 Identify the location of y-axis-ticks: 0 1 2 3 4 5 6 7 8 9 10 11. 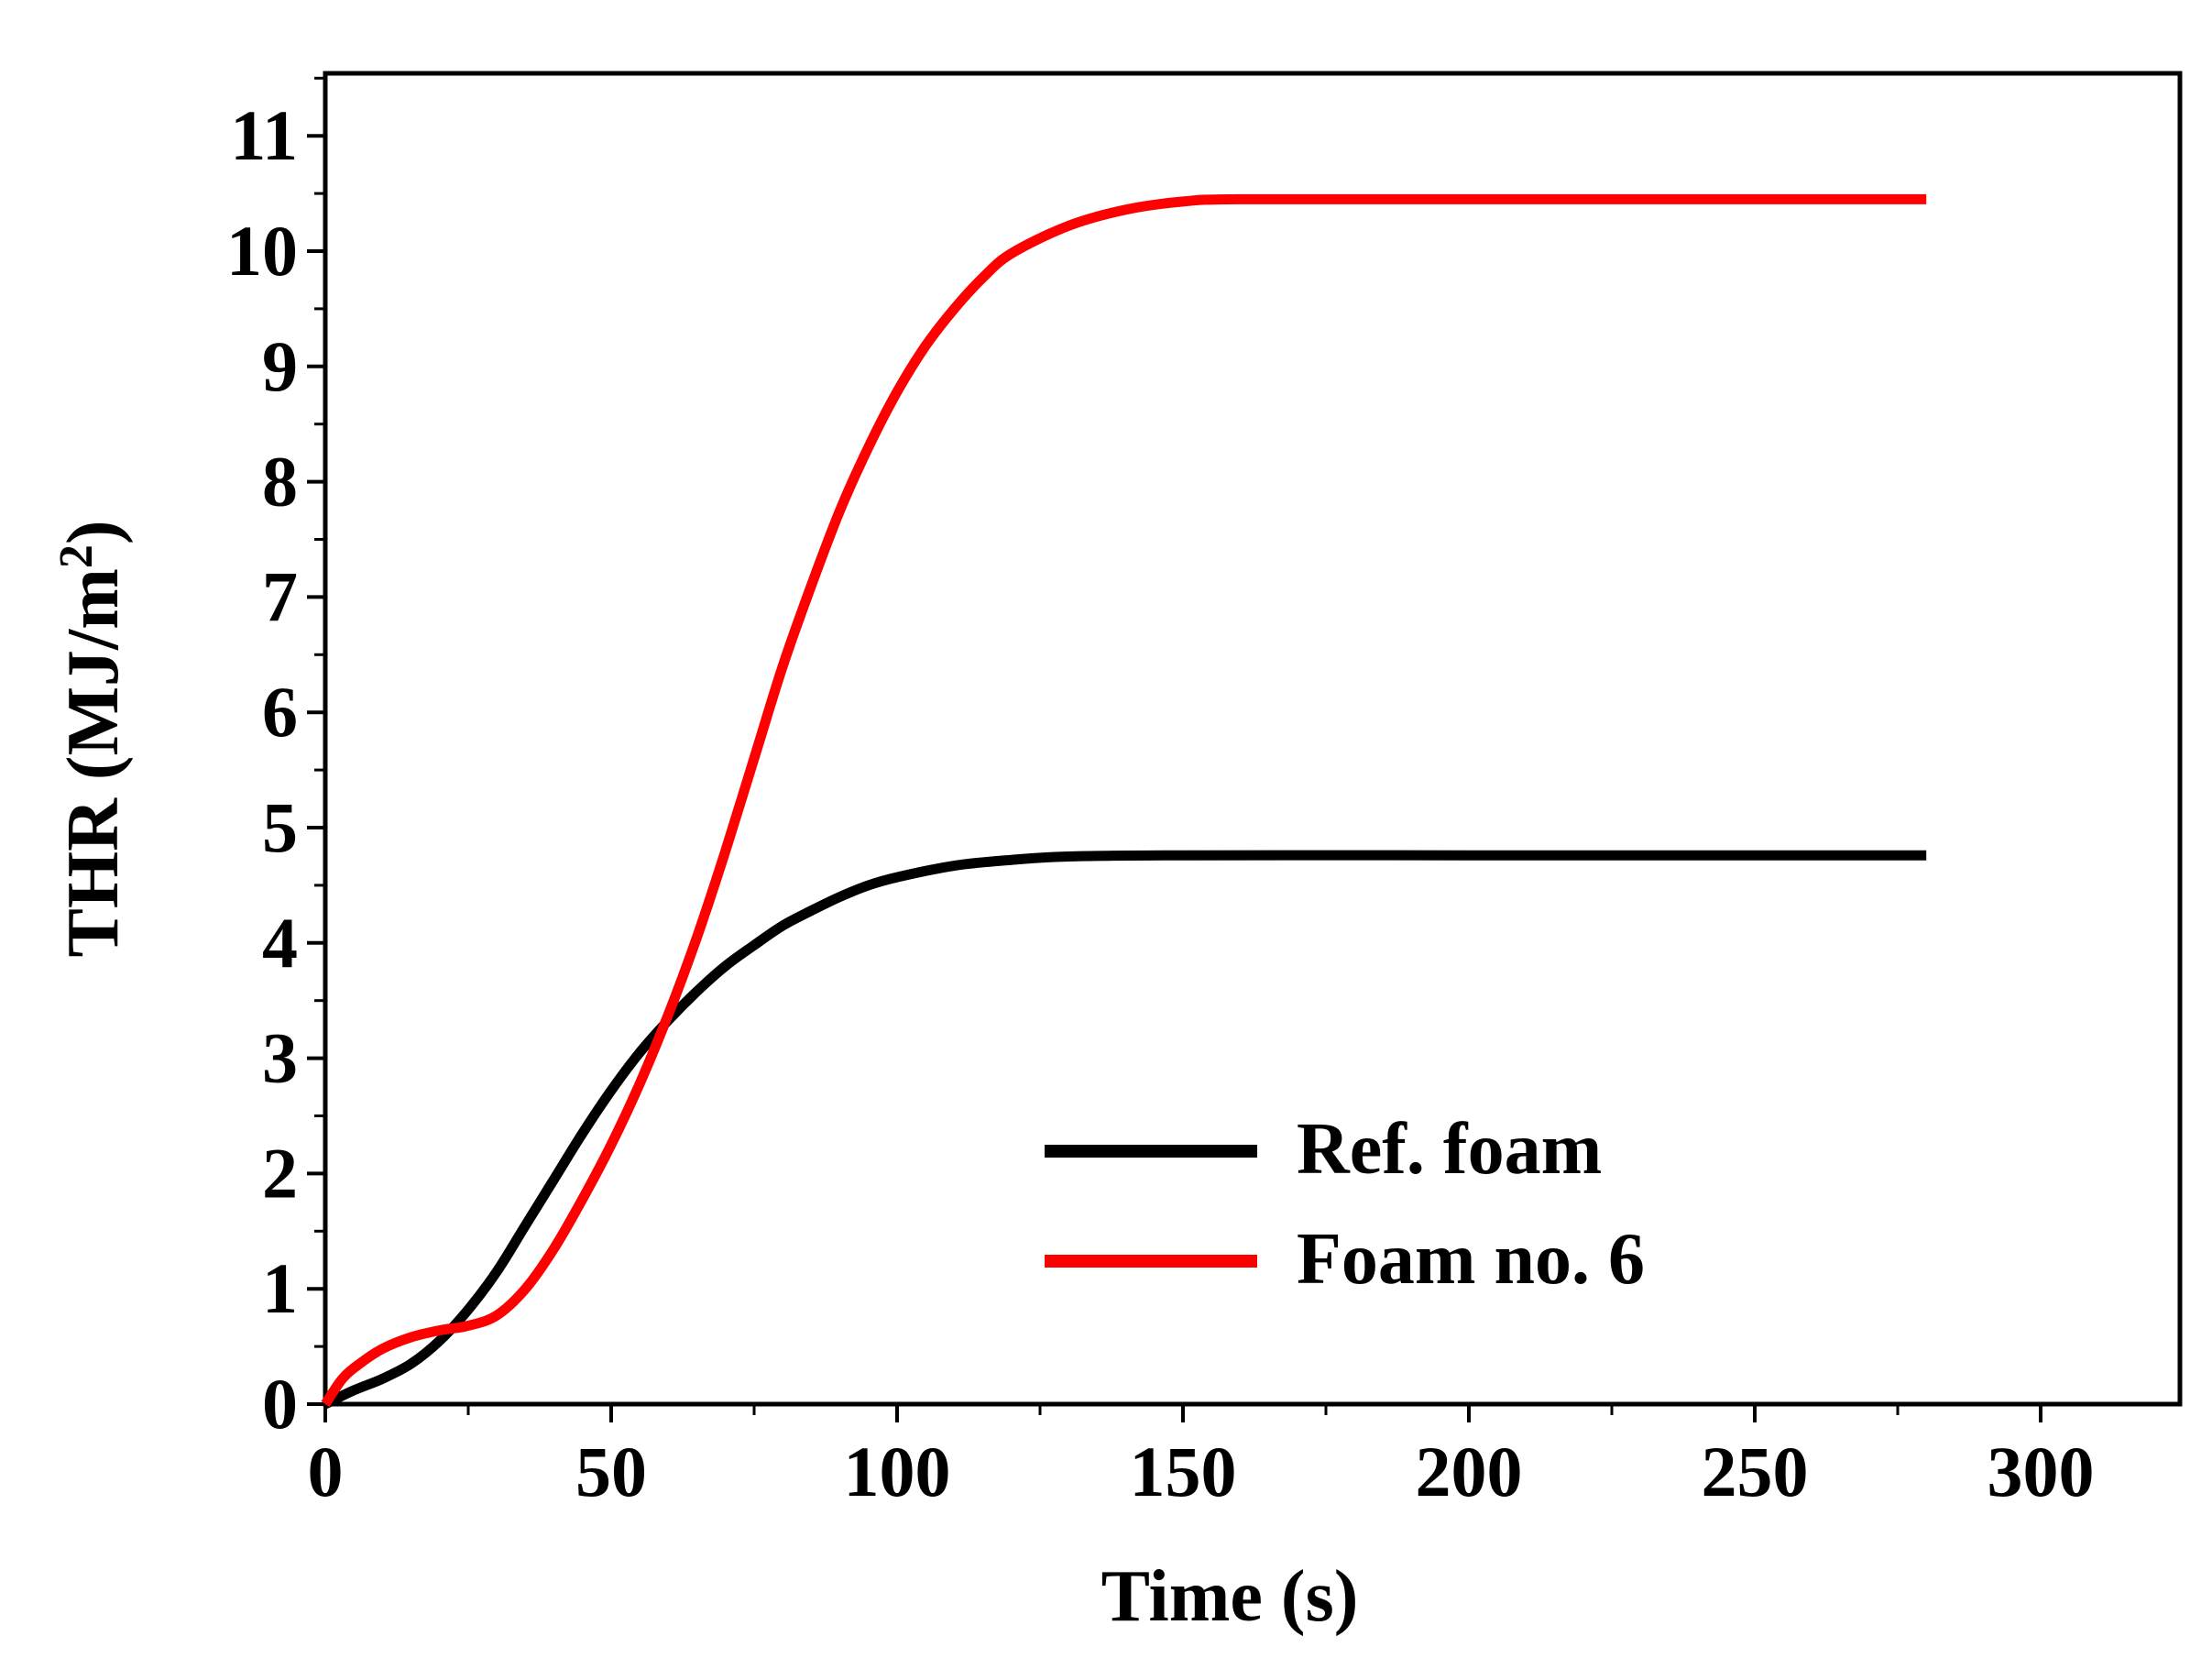
(275, 760).